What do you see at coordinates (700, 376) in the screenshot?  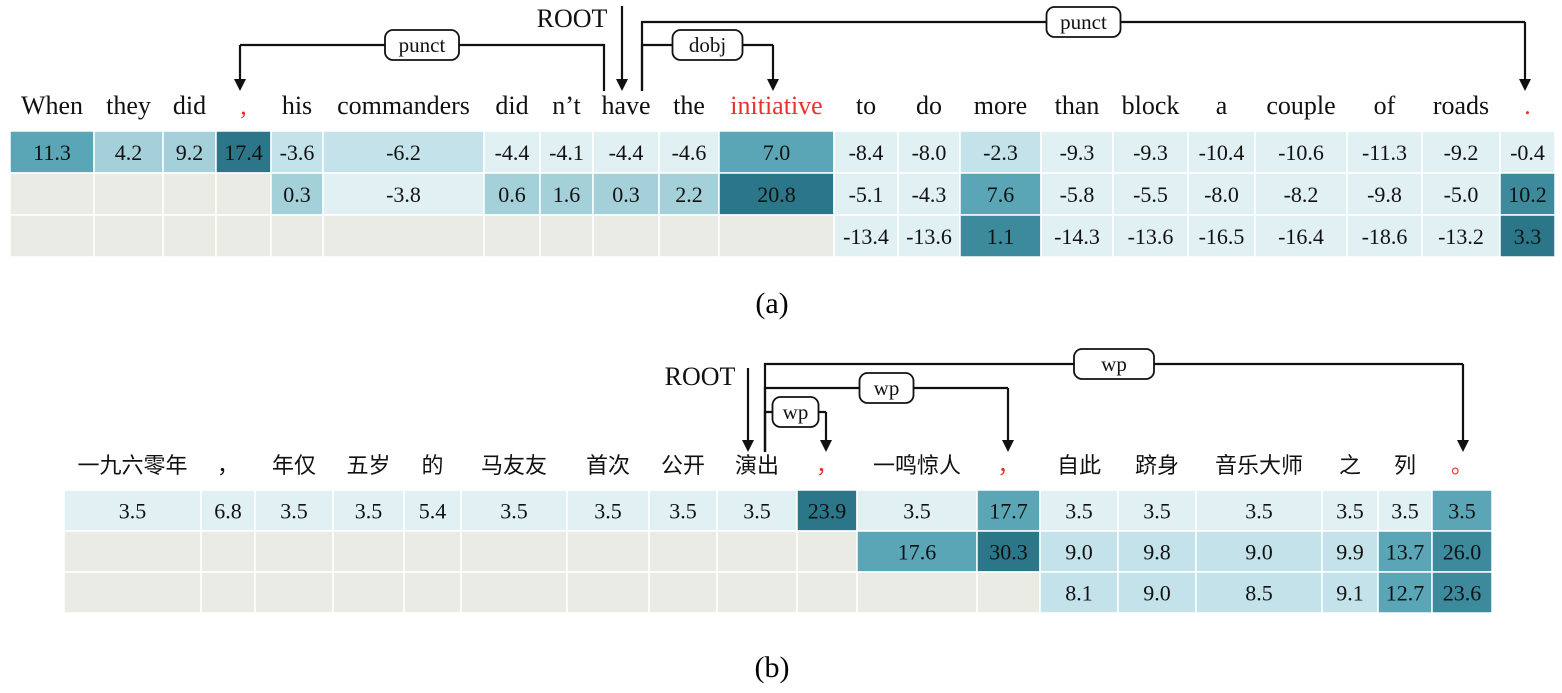 I see `root-label: ROOT` at bounding box center [700, 376].